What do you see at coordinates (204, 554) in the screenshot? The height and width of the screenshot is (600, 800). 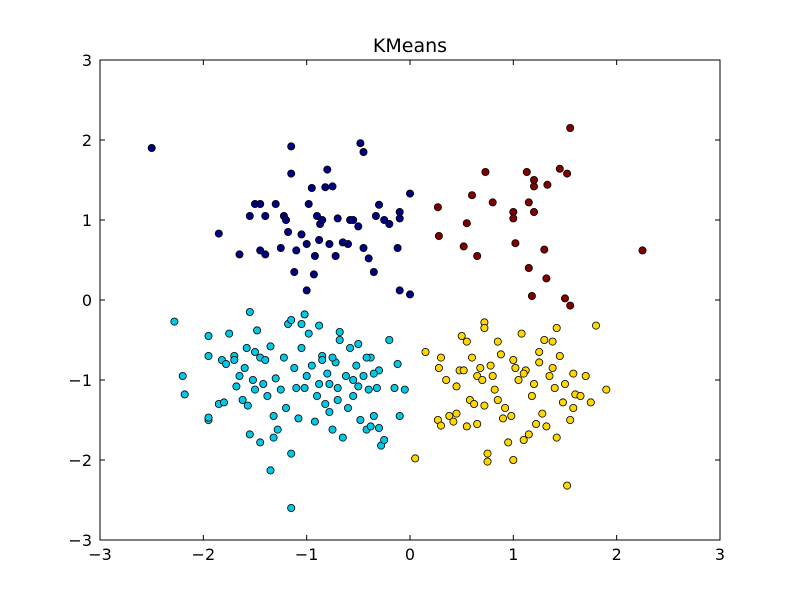 I see `x-tick-label: −2` at bounding box center [204, 554].